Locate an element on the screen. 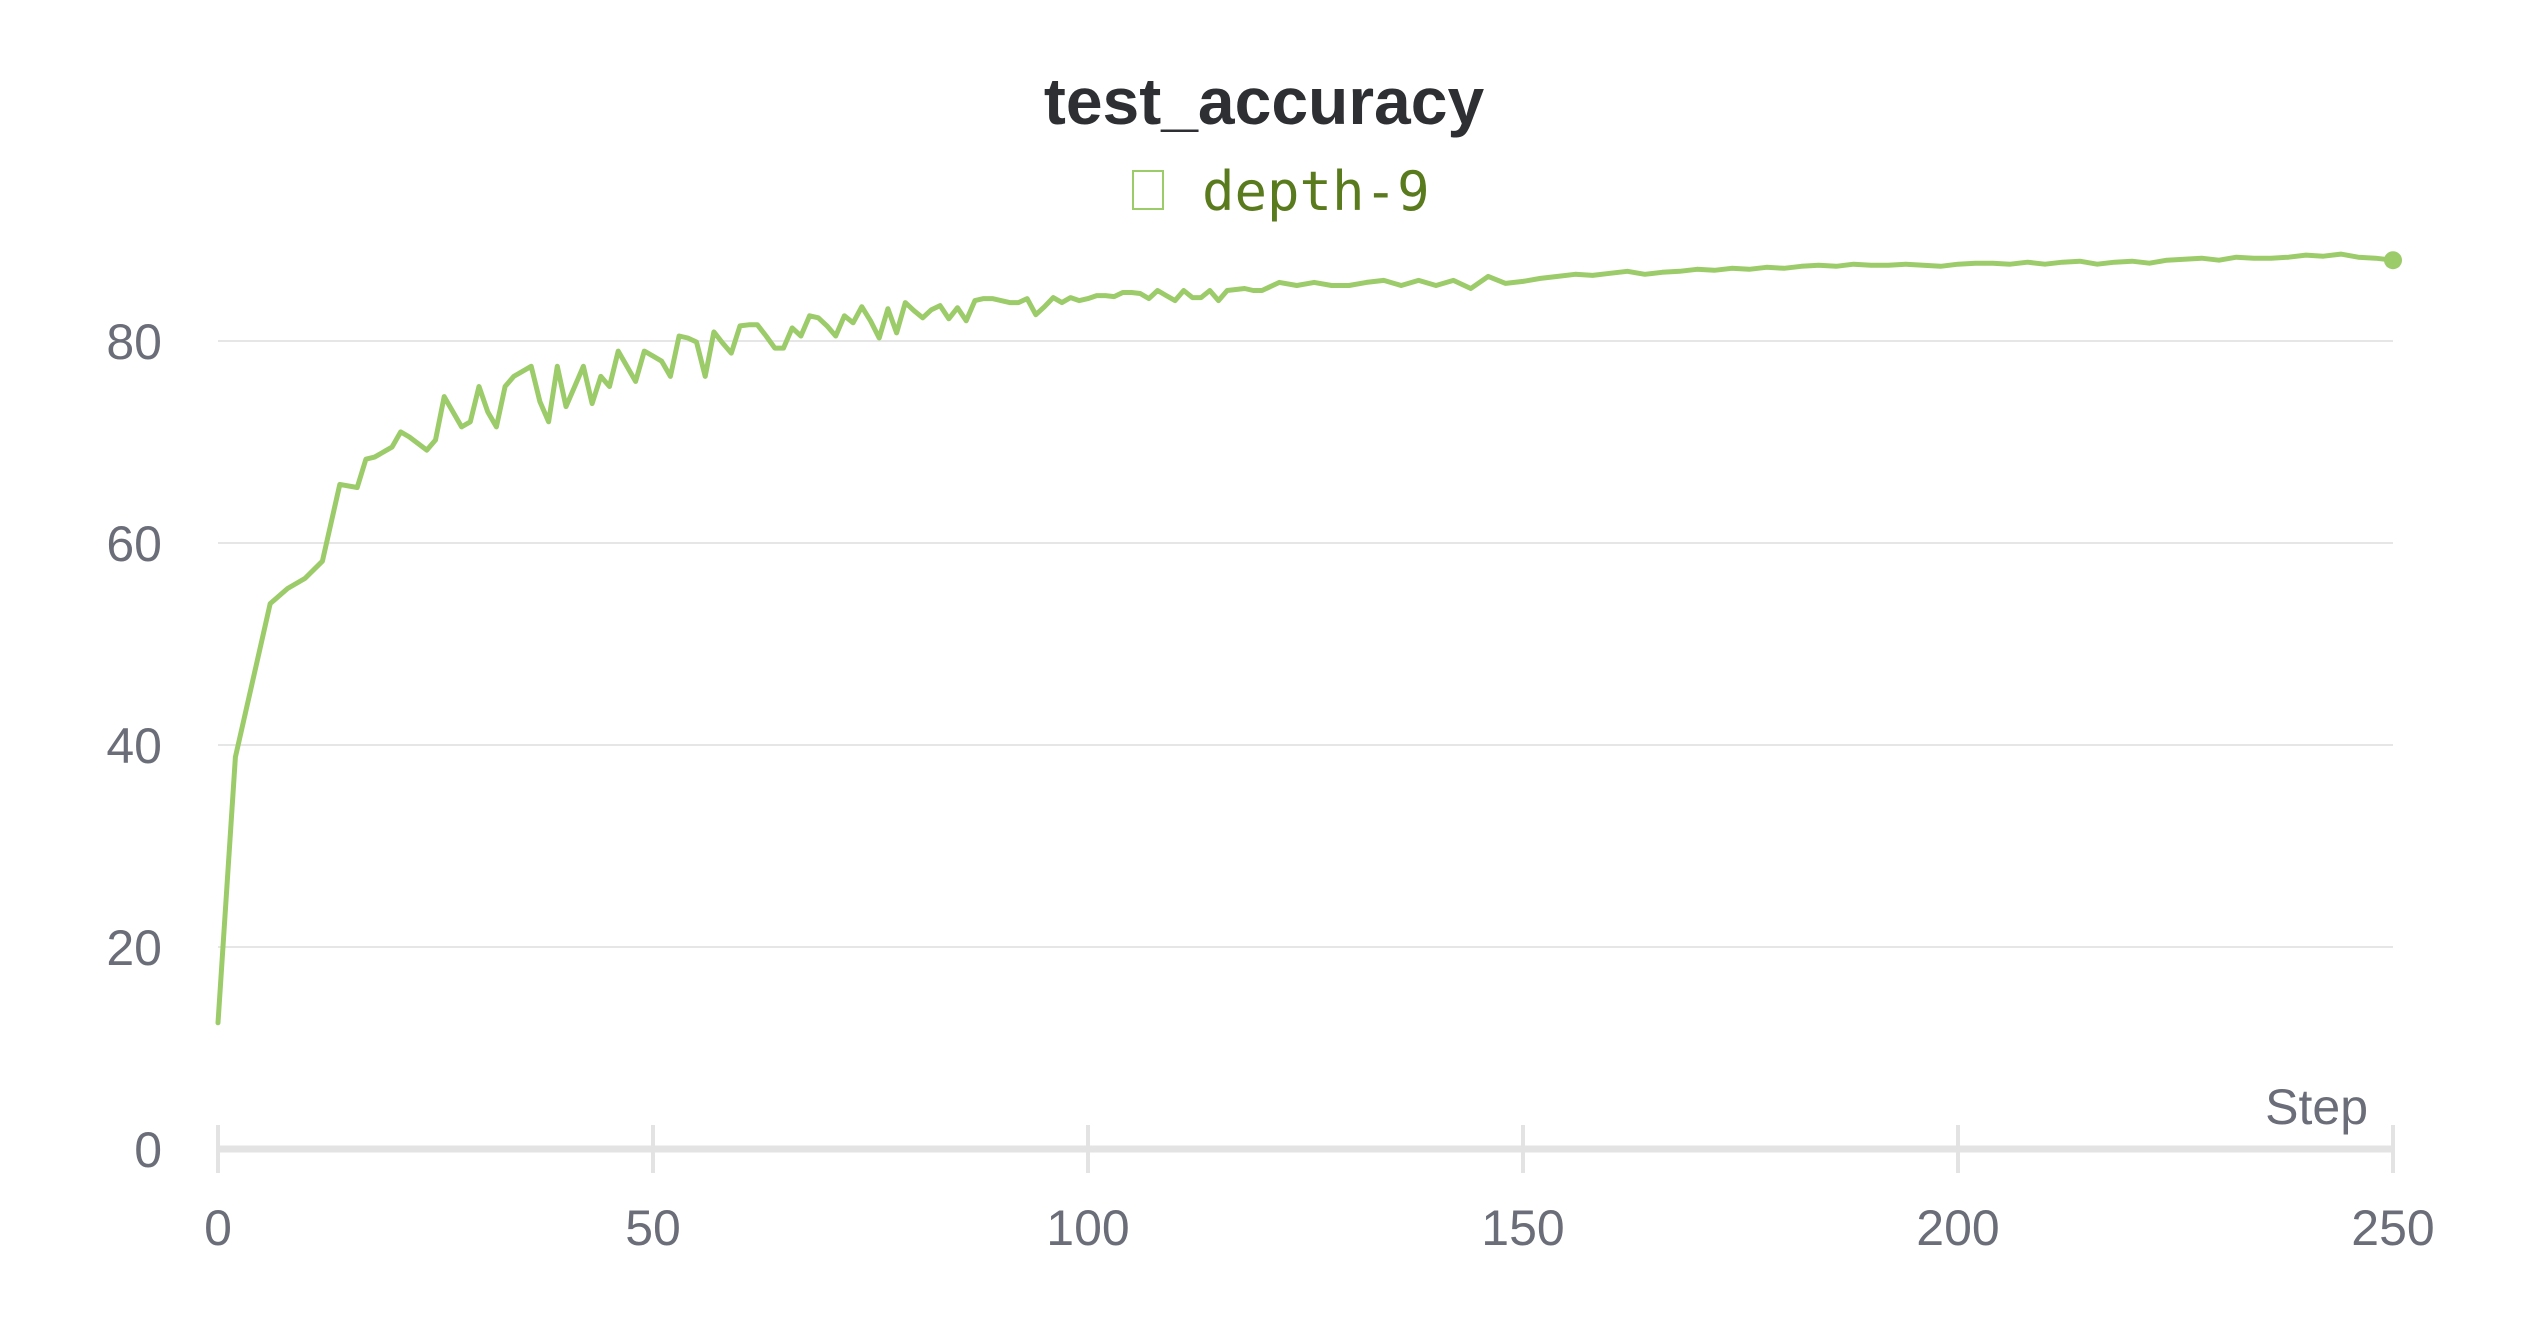  y-axis: 0 20 40 60 80 is located at coordinates (134, 746).